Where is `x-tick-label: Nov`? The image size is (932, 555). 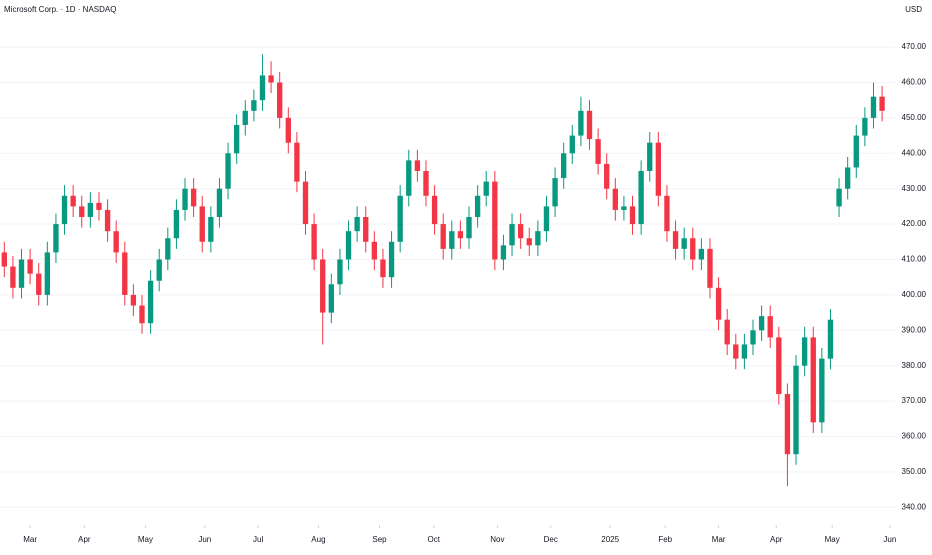 x-tick-label: Nov is located at coordinates (497, 539).